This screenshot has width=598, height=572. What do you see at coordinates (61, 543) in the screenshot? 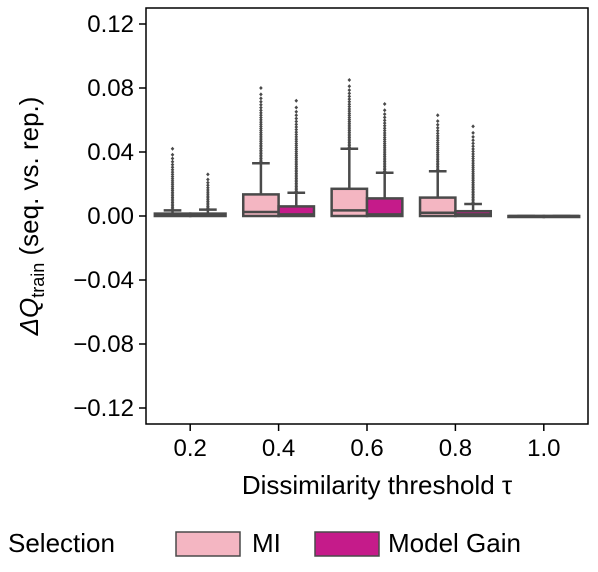
I see `legend-title: Selection` at bounding box center [61, 543].